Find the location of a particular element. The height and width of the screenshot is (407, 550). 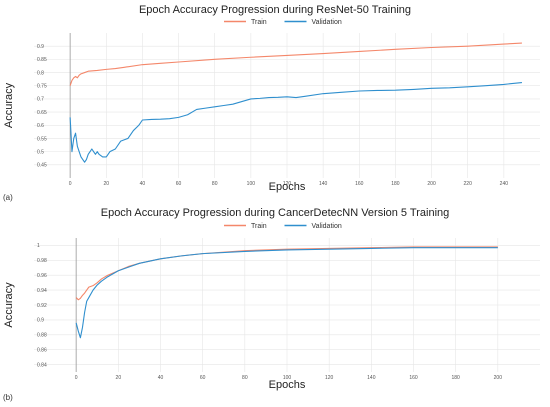

y-tick-label: 0.55 is located at coordinates (42, 139).